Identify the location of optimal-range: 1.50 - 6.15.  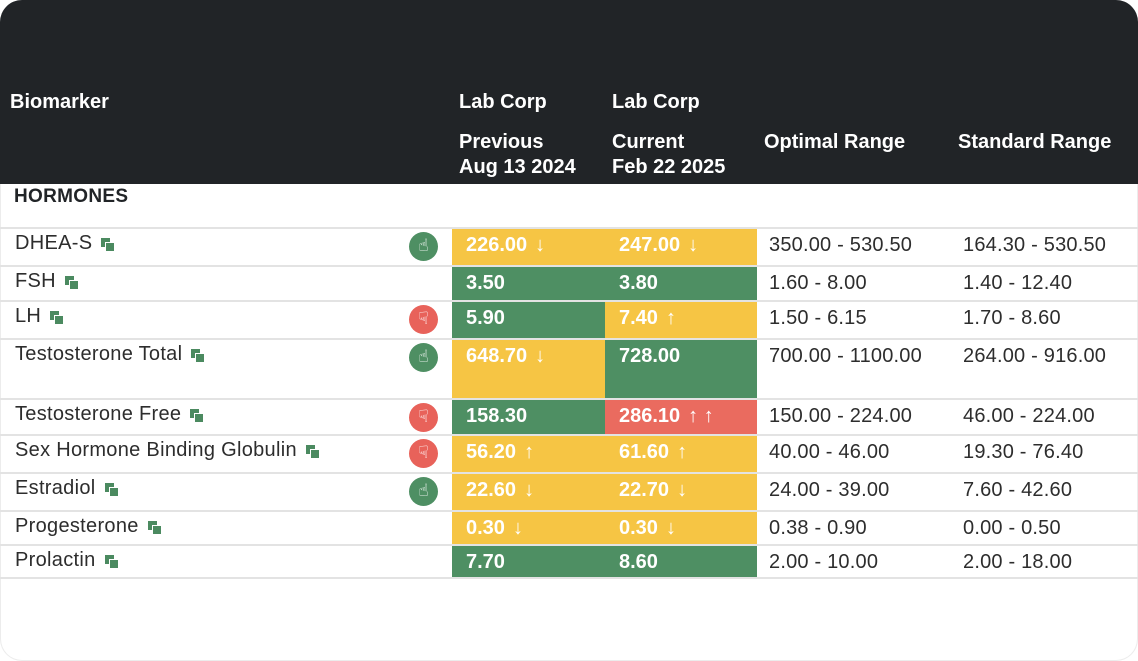
(818, 318).